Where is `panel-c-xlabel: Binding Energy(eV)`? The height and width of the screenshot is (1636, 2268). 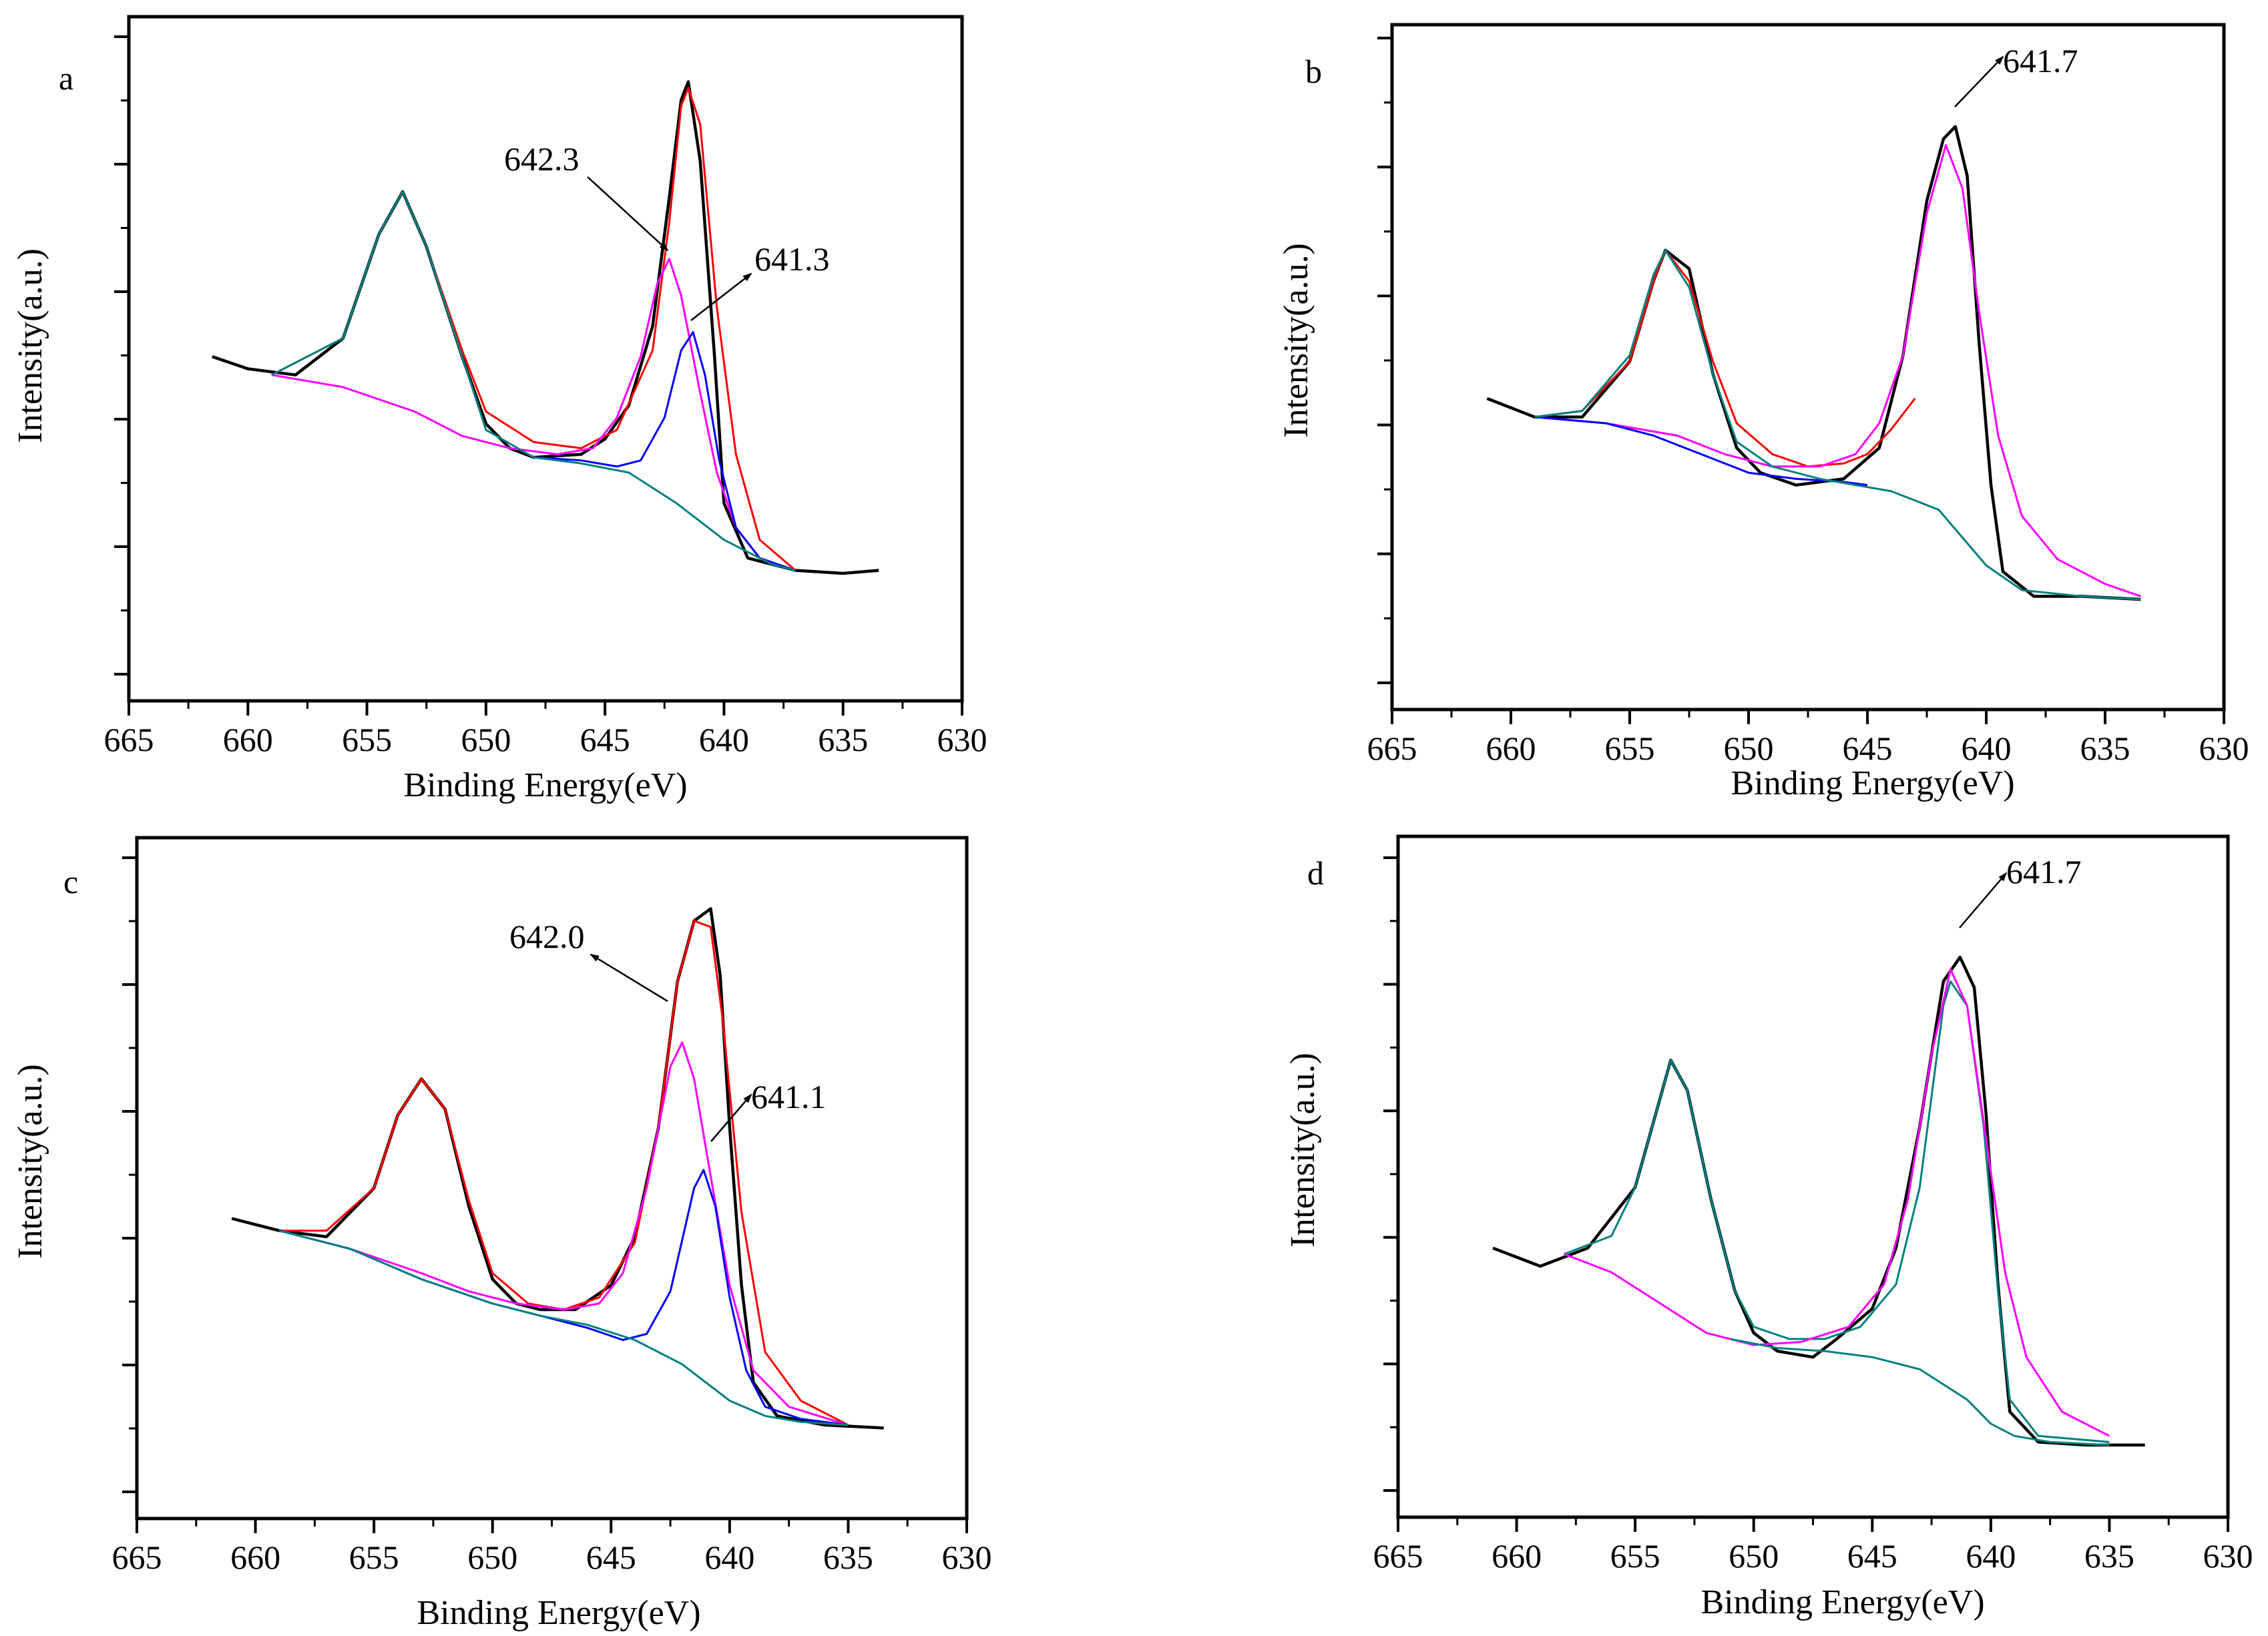 panel-c-xlabel: Binding Energy(eV) is located at coordinates (558, 1613).